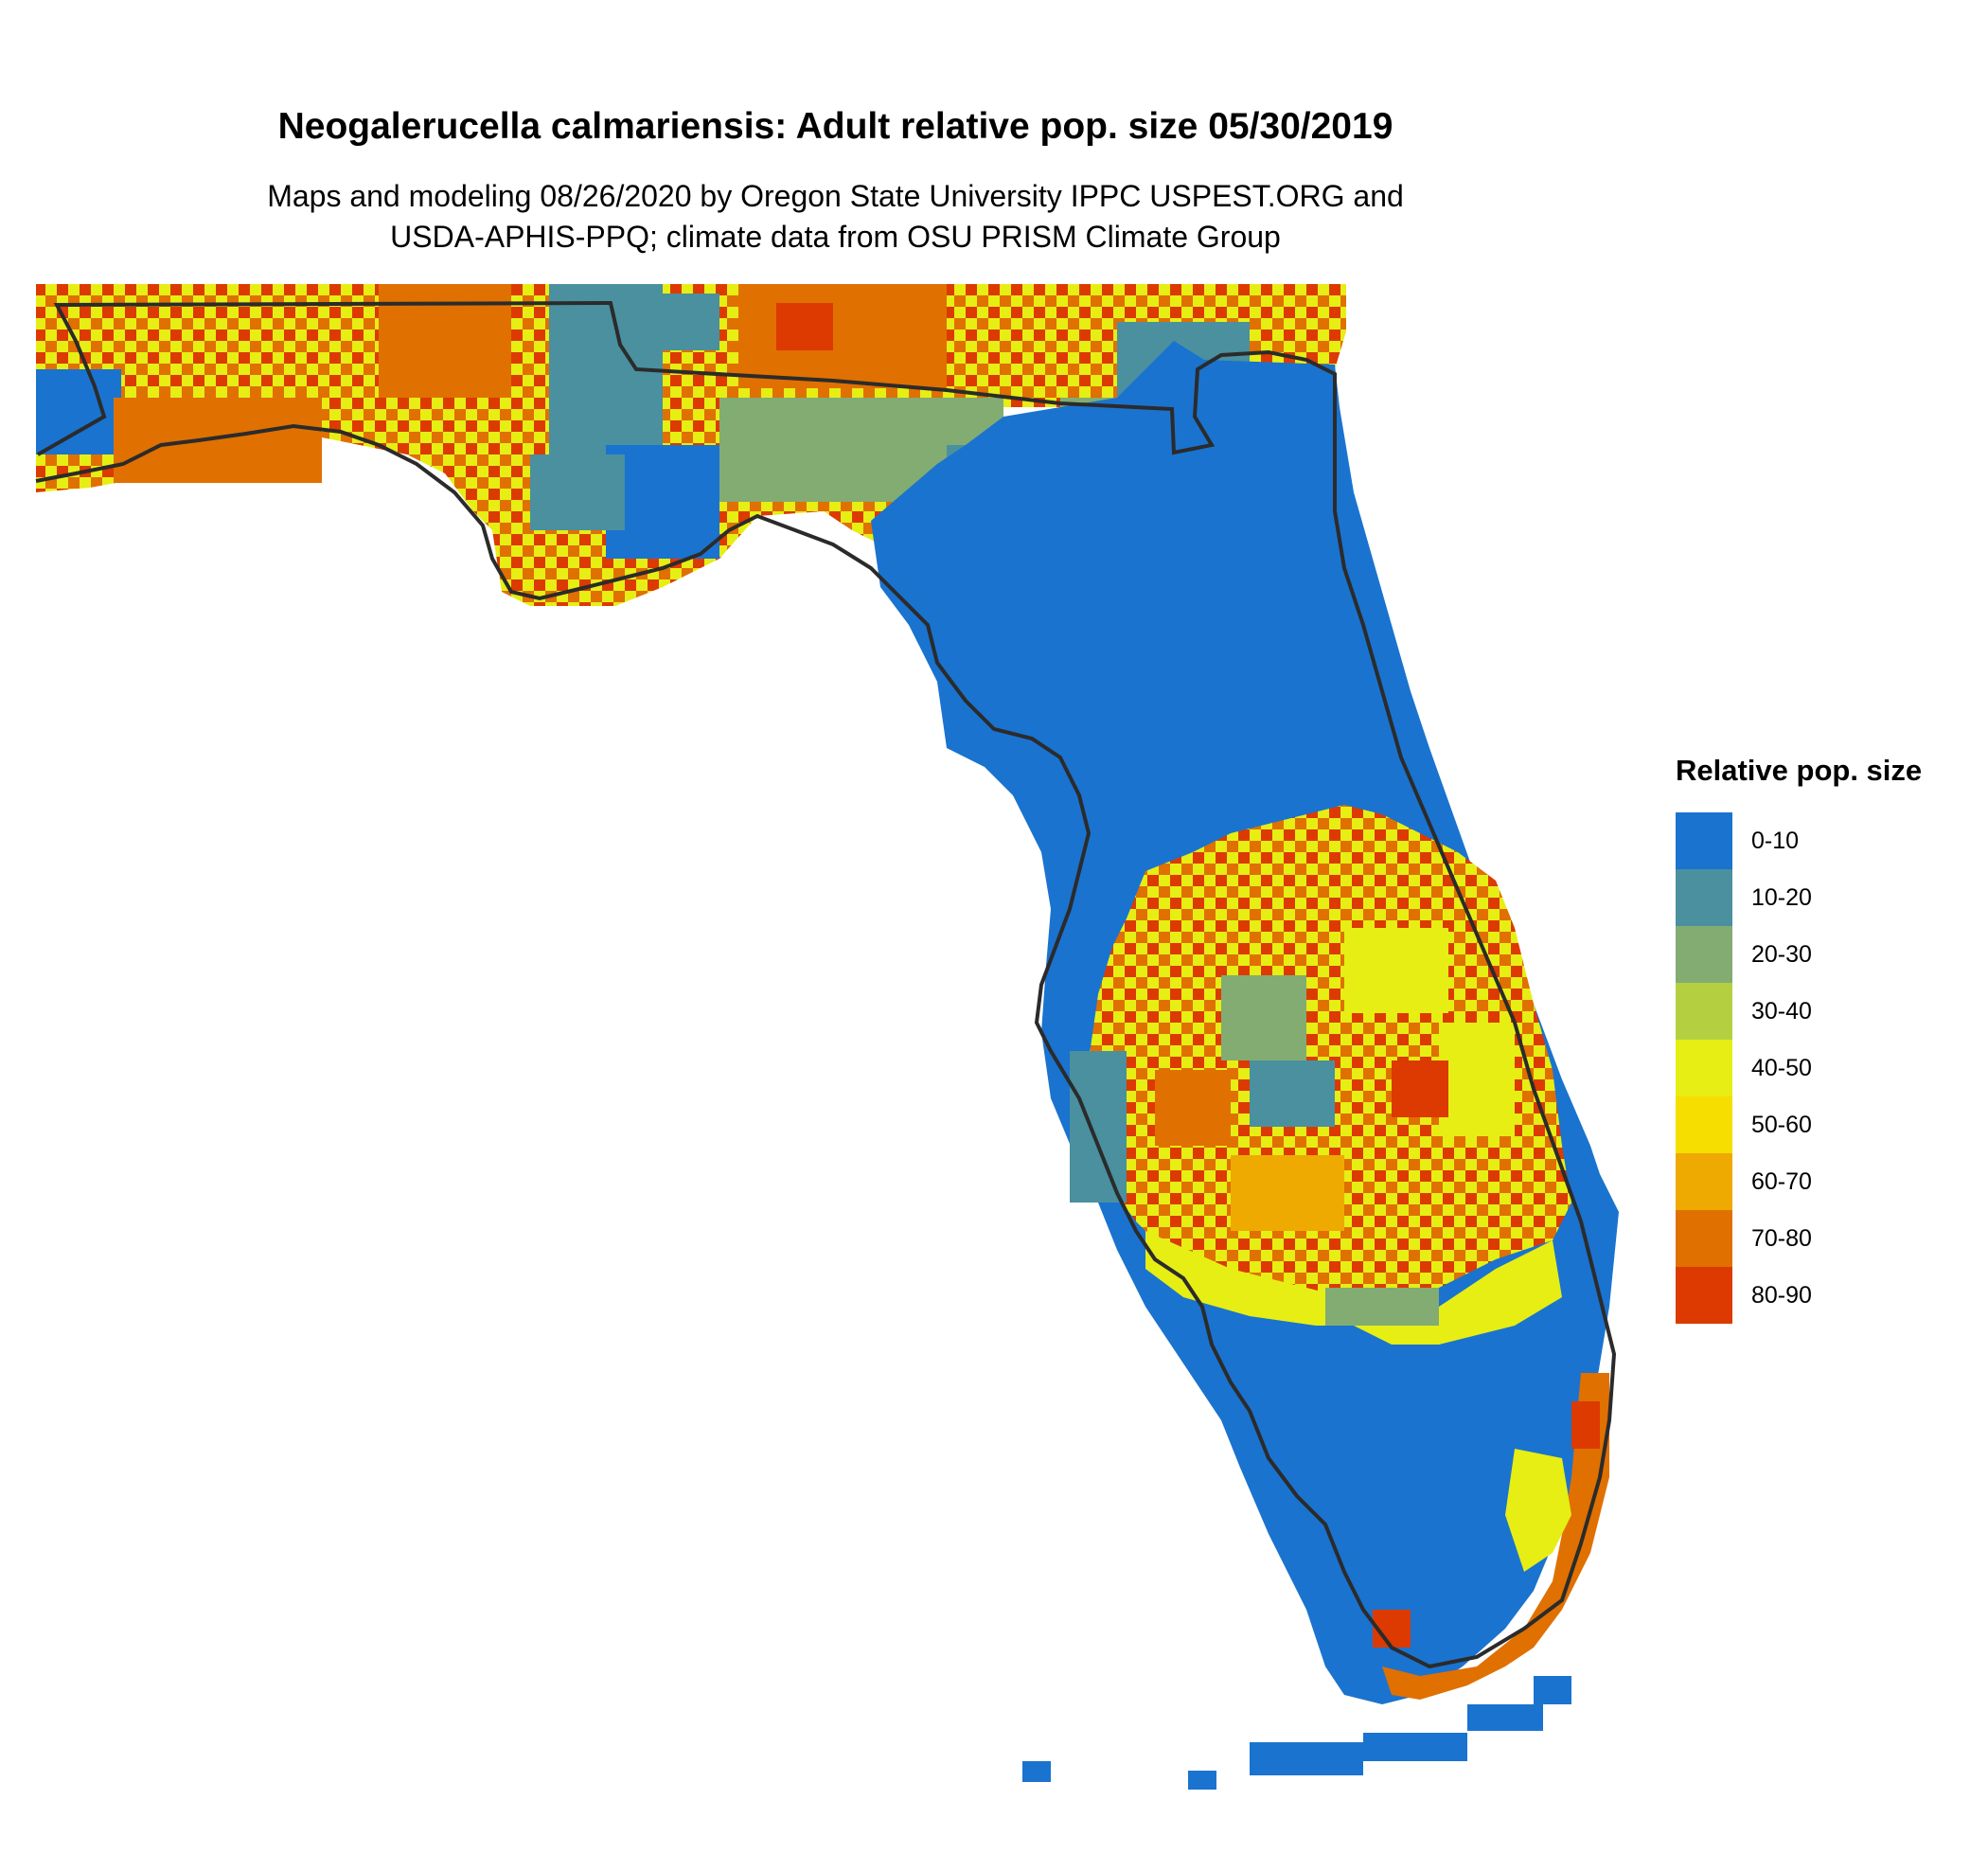 This screenshot has width=1988, height=1871. I want to click on legend-item: 10-20, so click(1799, 897).